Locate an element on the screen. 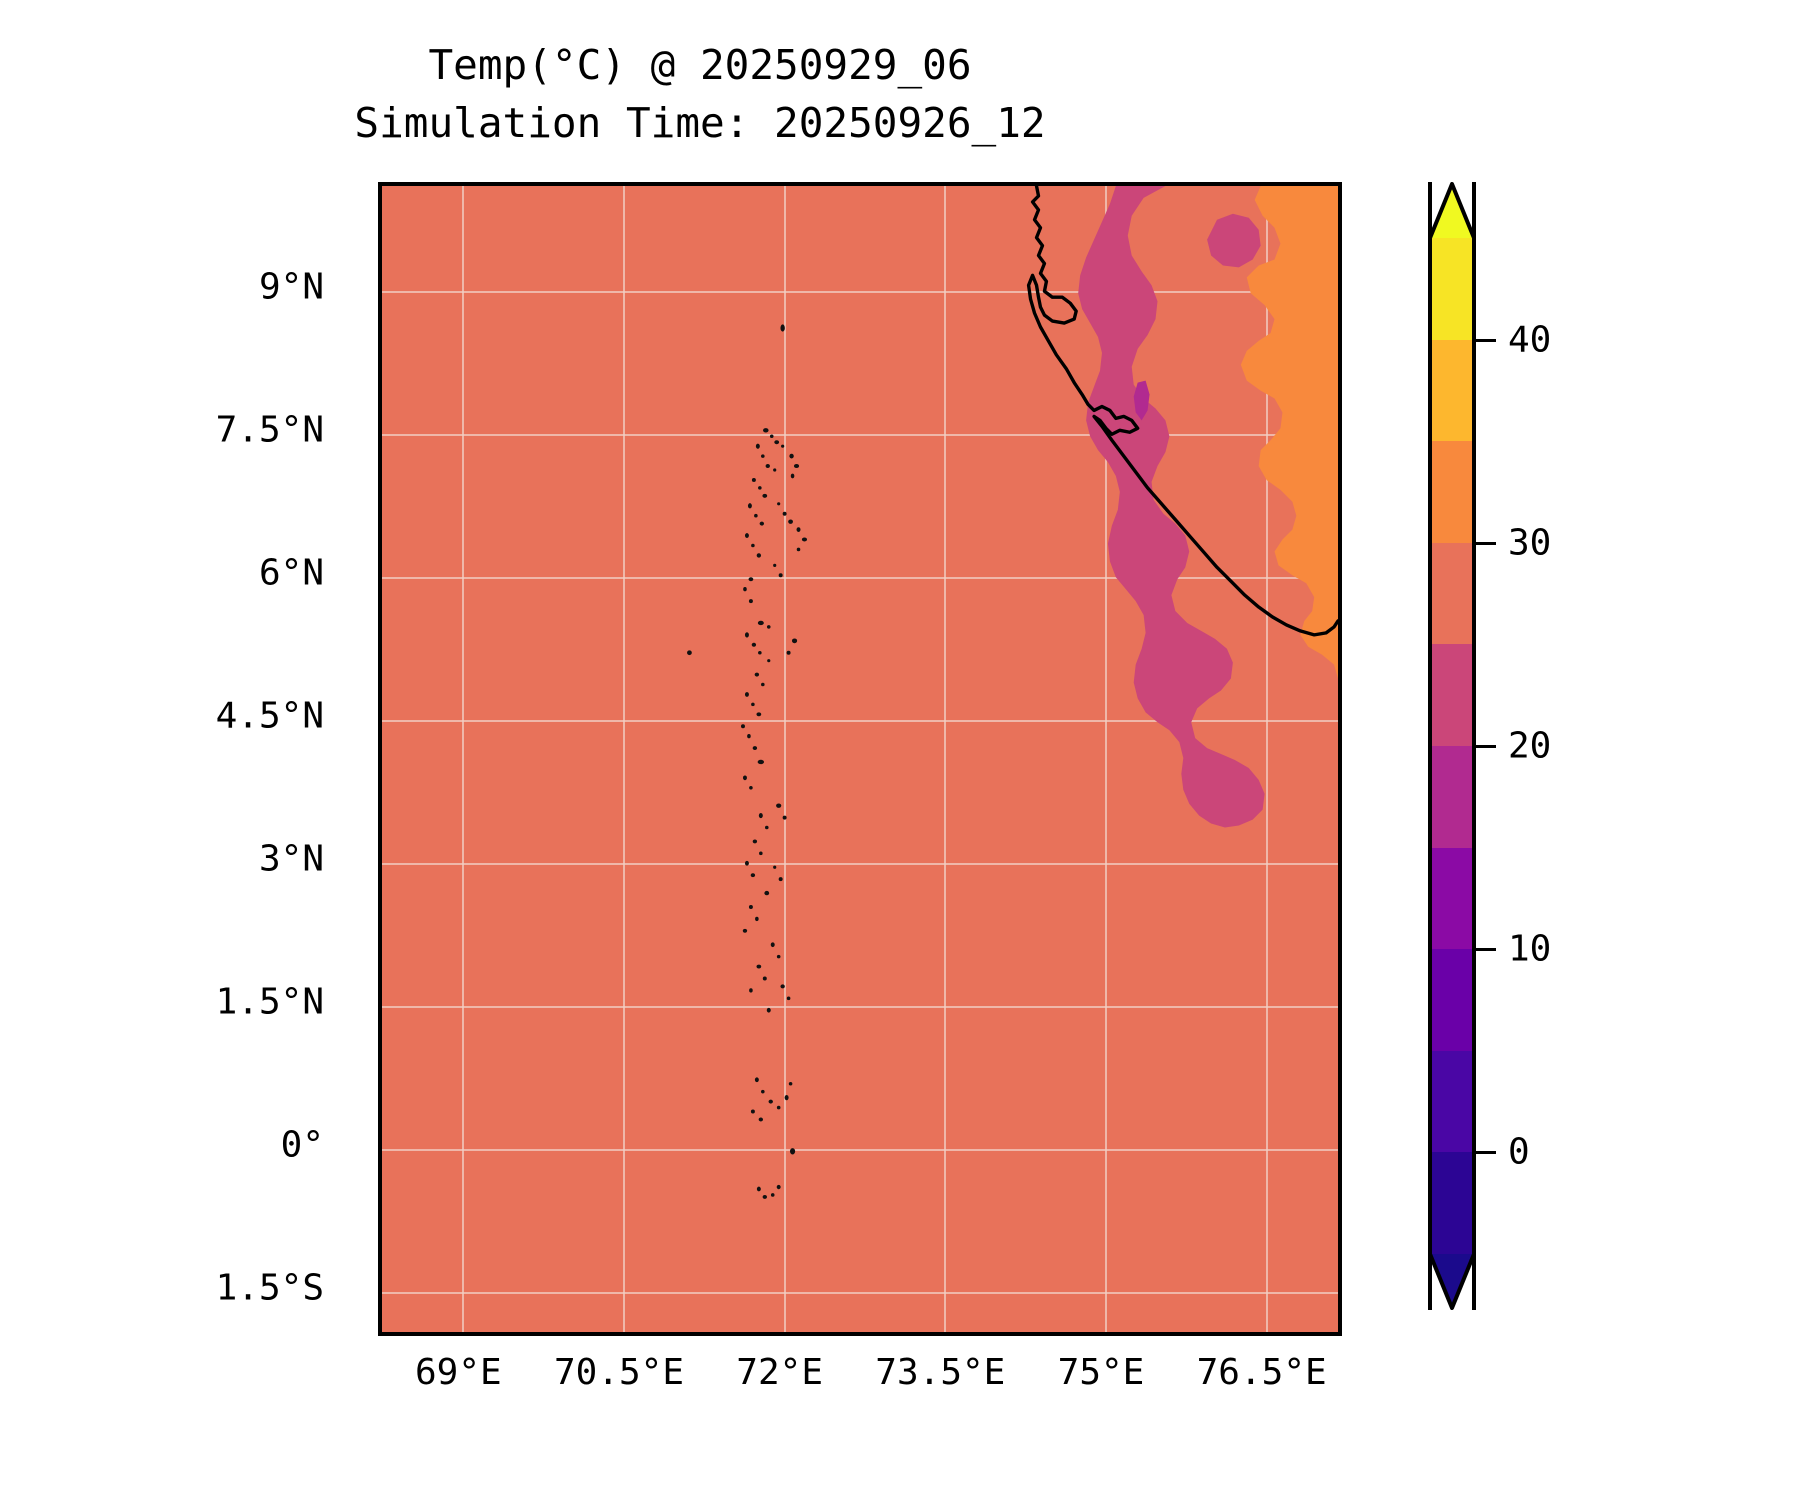 Image resolution: width=1800 pixels, height=1500 pixels. colorbar-tick-label-10: 10 is located at coordinates (1530, 949).